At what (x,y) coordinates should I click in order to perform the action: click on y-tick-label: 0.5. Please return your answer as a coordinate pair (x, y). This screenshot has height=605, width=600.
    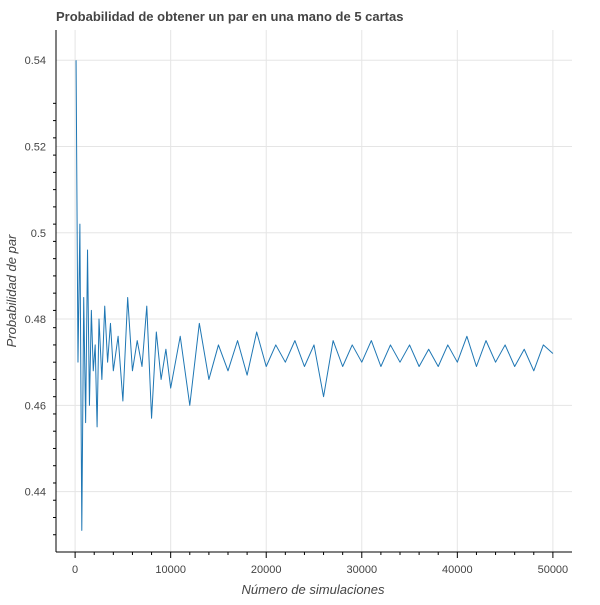
    Looking at the image, I should click on (38, 234).